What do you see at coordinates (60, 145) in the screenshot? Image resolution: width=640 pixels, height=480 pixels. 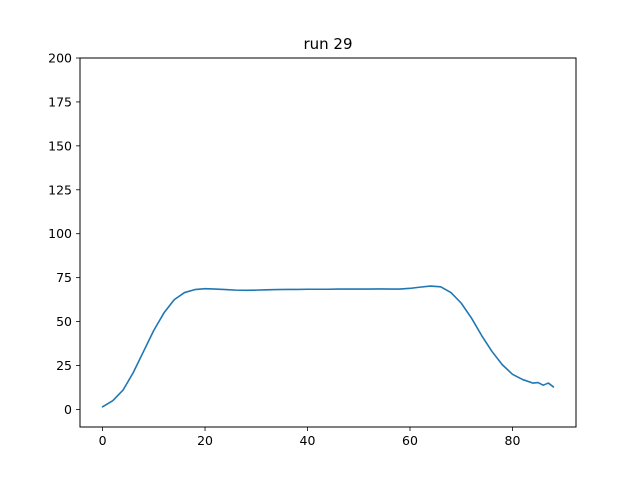 I see `y-tick-label: 150` at bounding box center [60, 145].